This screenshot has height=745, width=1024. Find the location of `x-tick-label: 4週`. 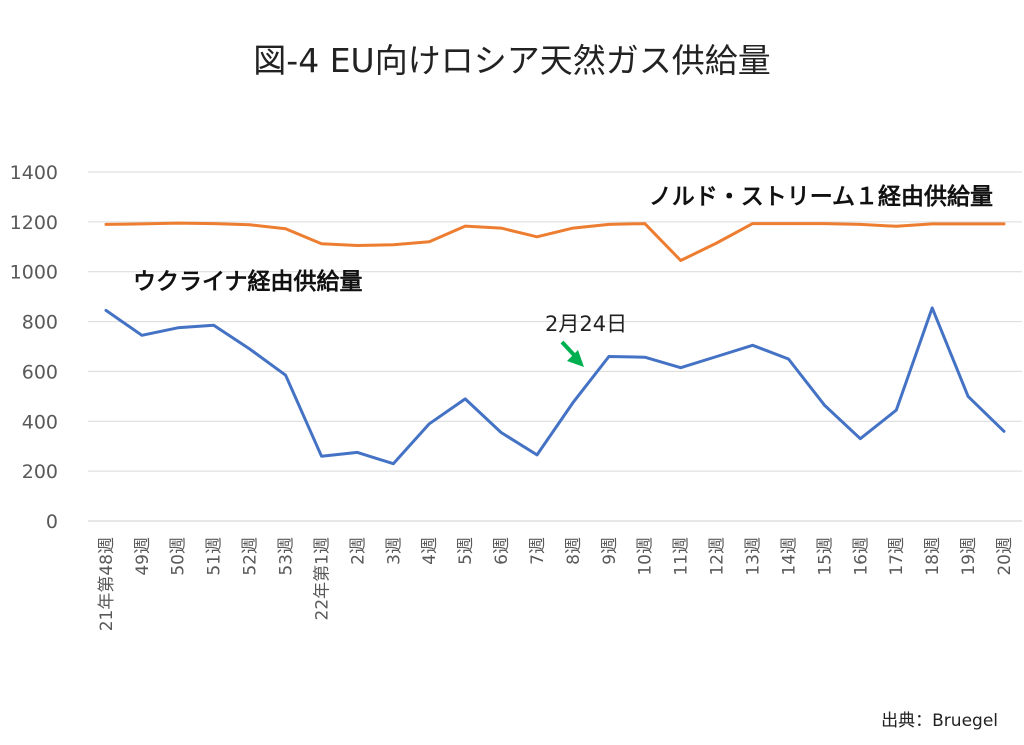

x-tick-label: 4週 is located at coordinates (430, 551).